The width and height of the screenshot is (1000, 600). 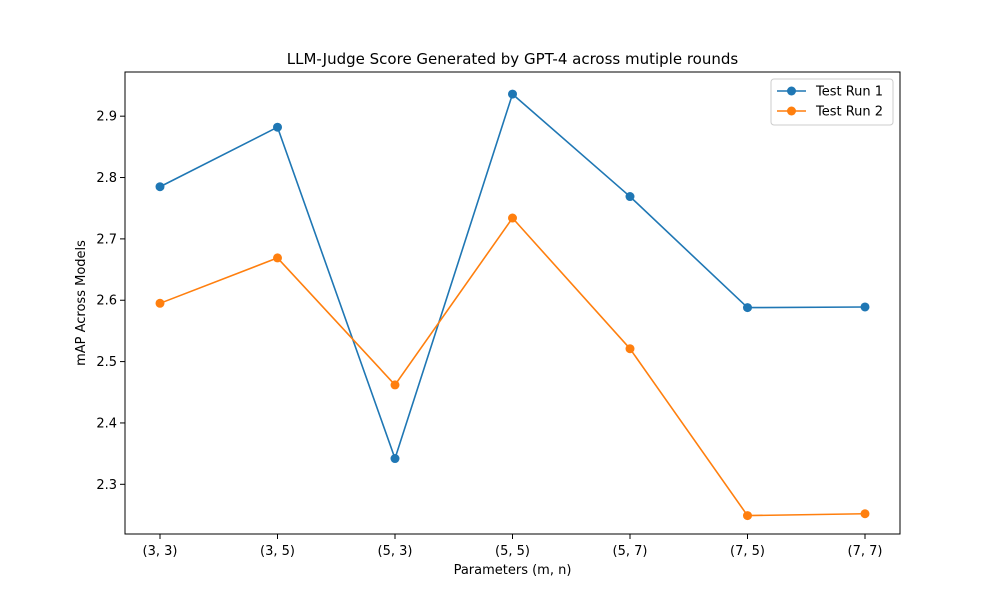 I want to click on y-axis-label: mAP Across Models, so click(x=81, y=303).